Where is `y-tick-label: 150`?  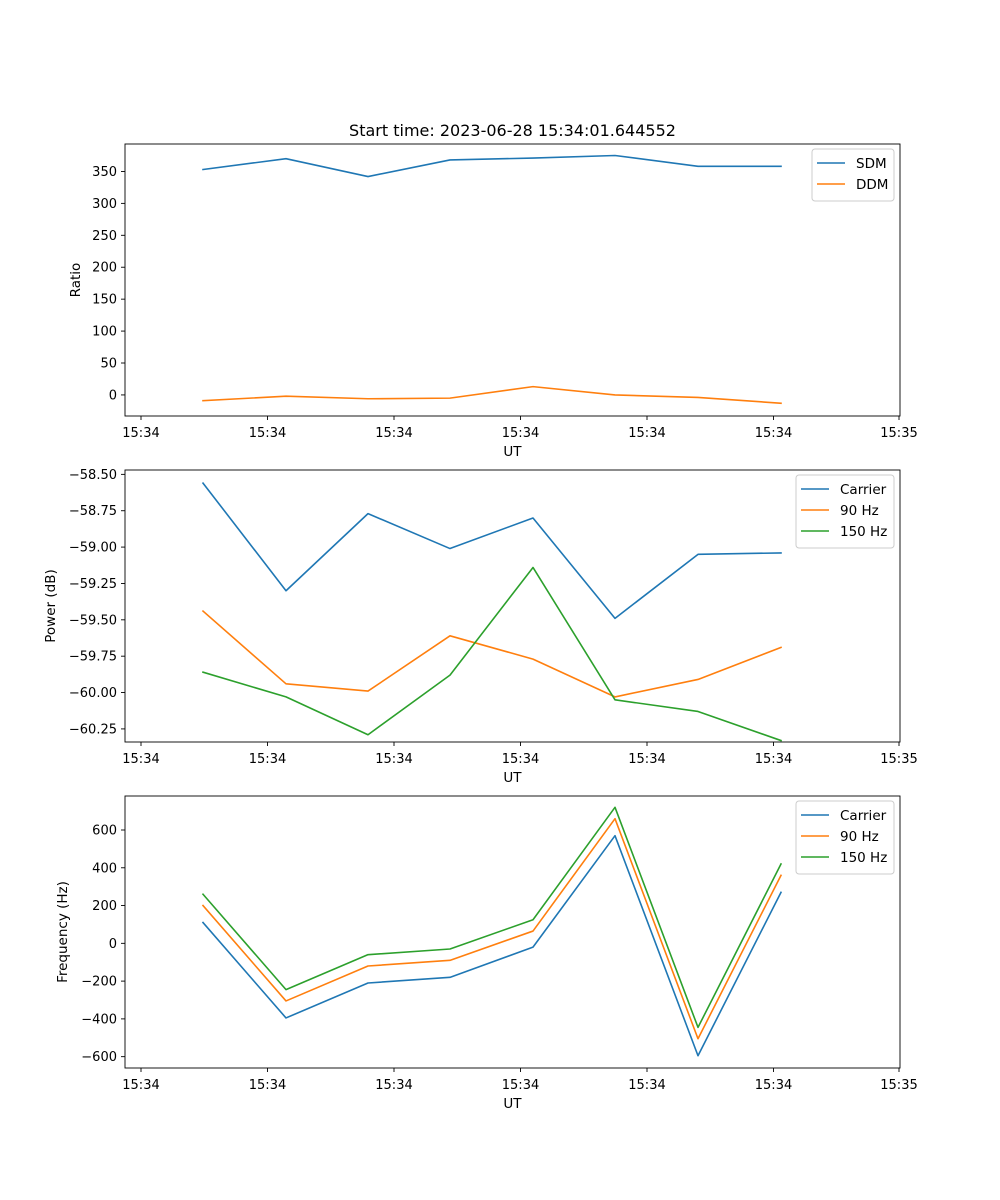
y-tick-label: 150 is located at coordinates (104, 300).